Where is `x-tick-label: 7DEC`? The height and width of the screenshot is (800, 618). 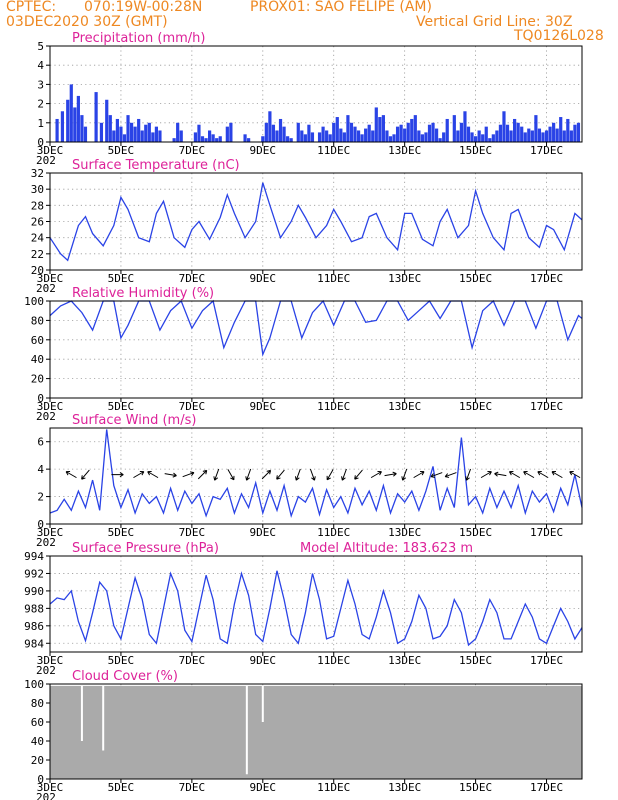
x-tick-label: 7DEC is located at coordinates (192, 150).